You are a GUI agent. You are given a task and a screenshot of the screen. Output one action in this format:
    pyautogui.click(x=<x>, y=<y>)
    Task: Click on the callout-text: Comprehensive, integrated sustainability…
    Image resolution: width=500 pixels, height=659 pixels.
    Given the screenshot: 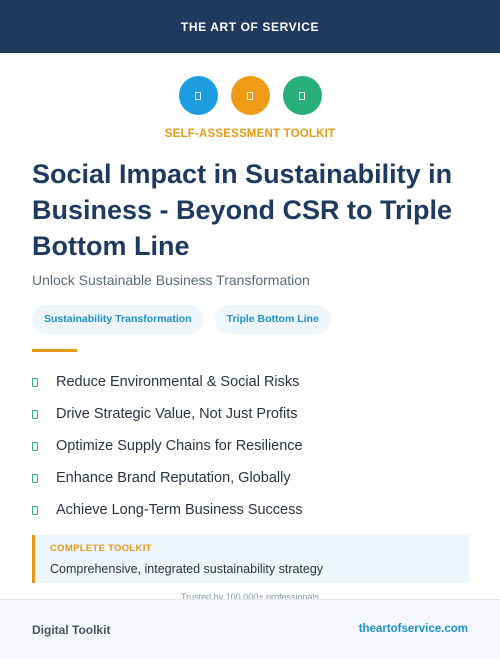 What is the action you would take?
    pyautogui.click(x=187, y=569)
    